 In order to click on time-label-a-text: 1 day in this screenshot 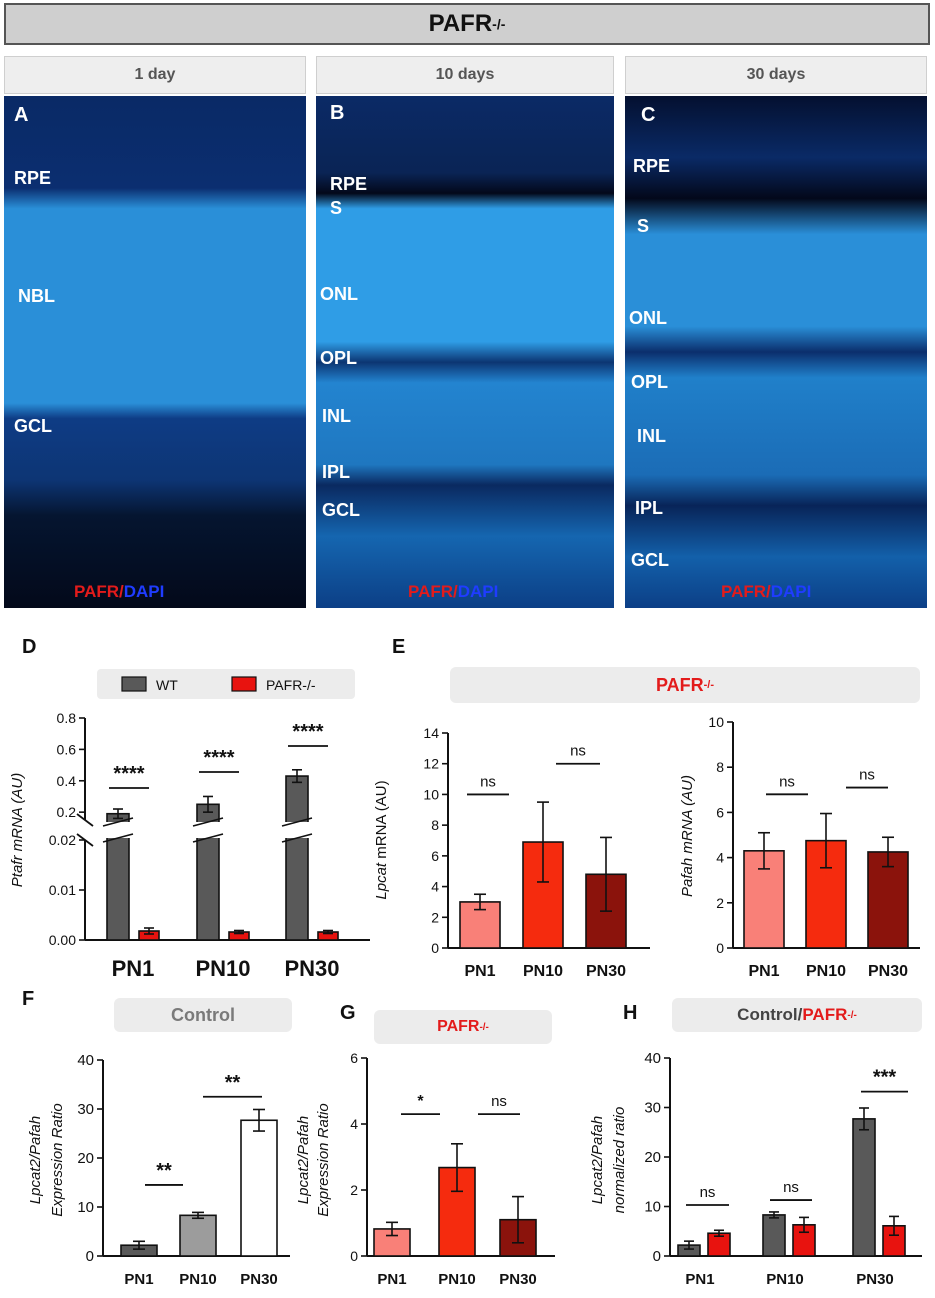, I will do `click(155, 74)`.